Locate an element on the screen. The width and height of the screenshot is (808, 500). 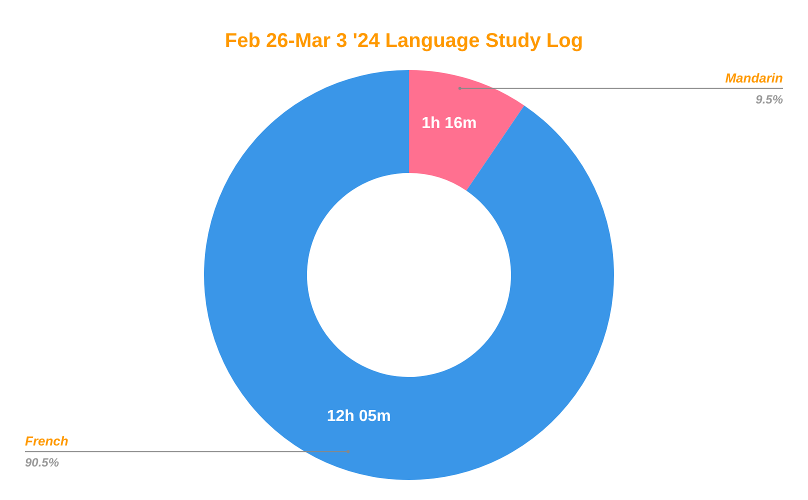
chart-title: Feb 26-Mar 3 '24 Language Study Log is located at coordinates (404, 41).